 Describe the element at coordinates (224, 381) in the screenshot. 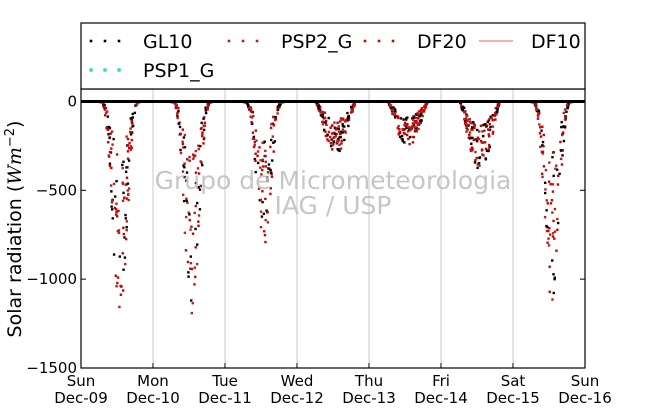

I see `x-tick-label-weekday: Tue` at that location.